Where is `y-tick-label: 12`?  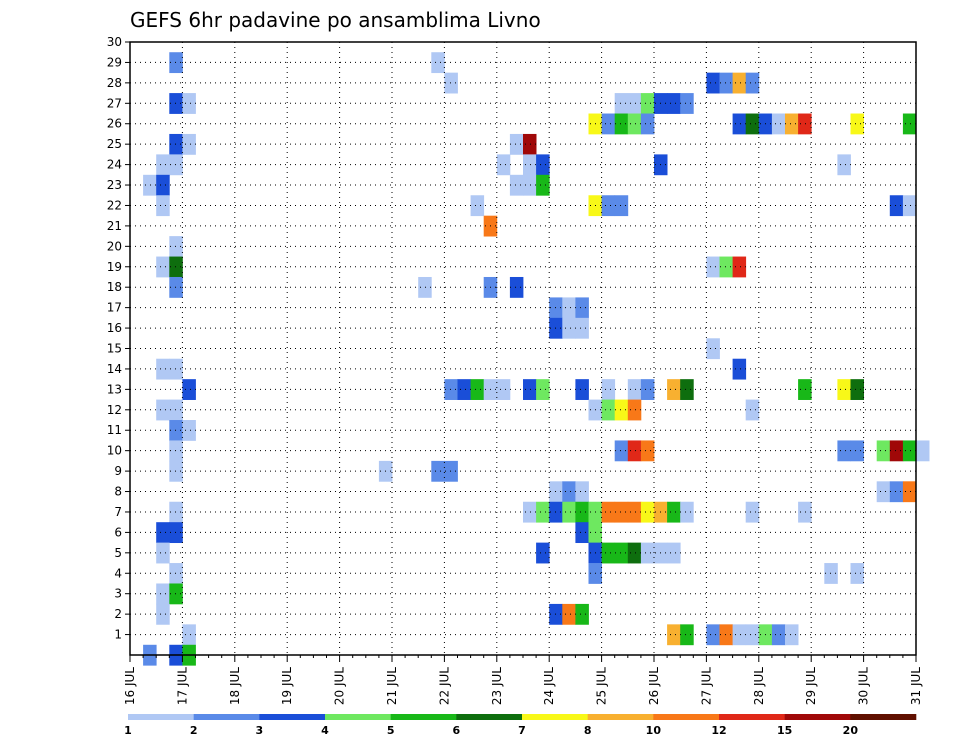 y-tick-label: 12 is located at coordinates (114, 410).